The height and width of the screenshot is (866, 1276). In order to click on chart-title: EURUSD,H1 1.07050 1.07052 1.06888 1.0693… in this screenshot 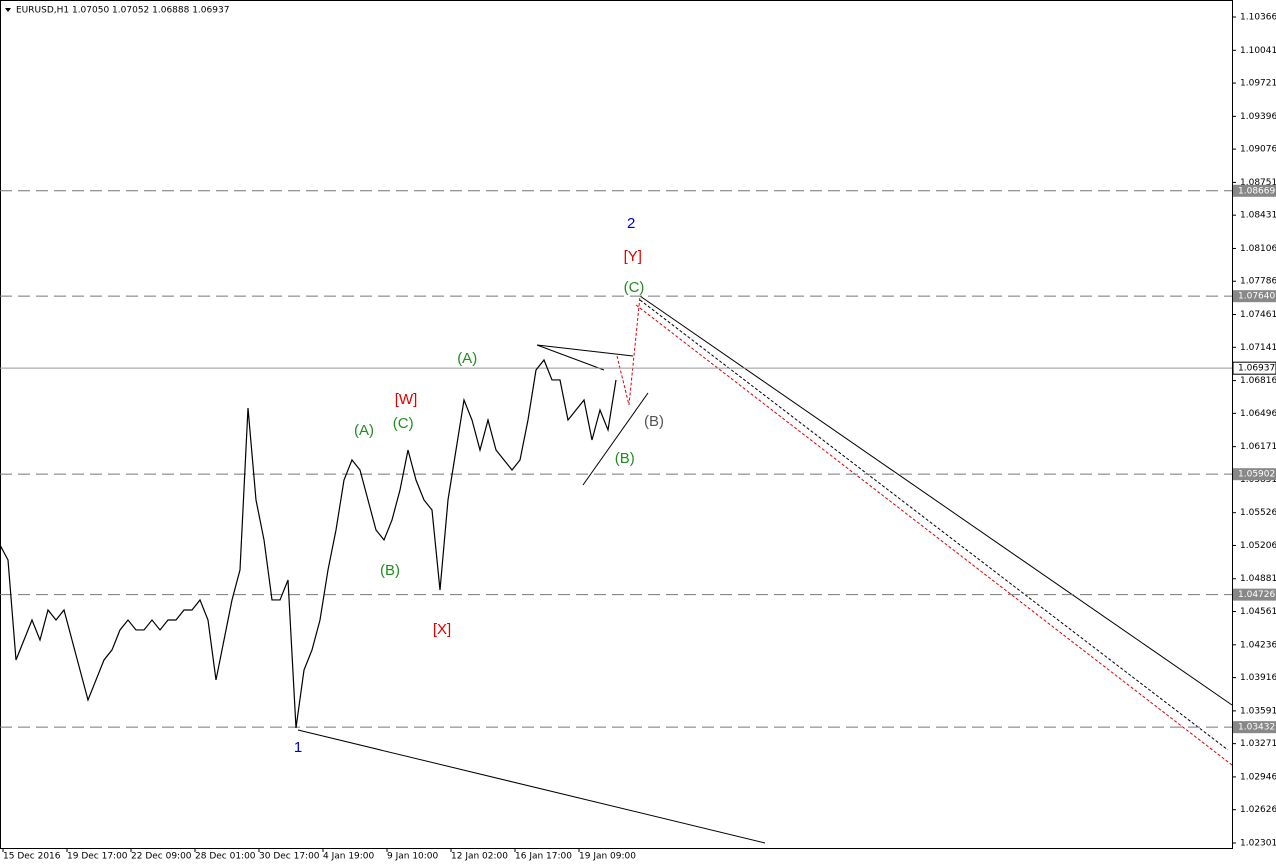, I will do `click(122, 11)`.